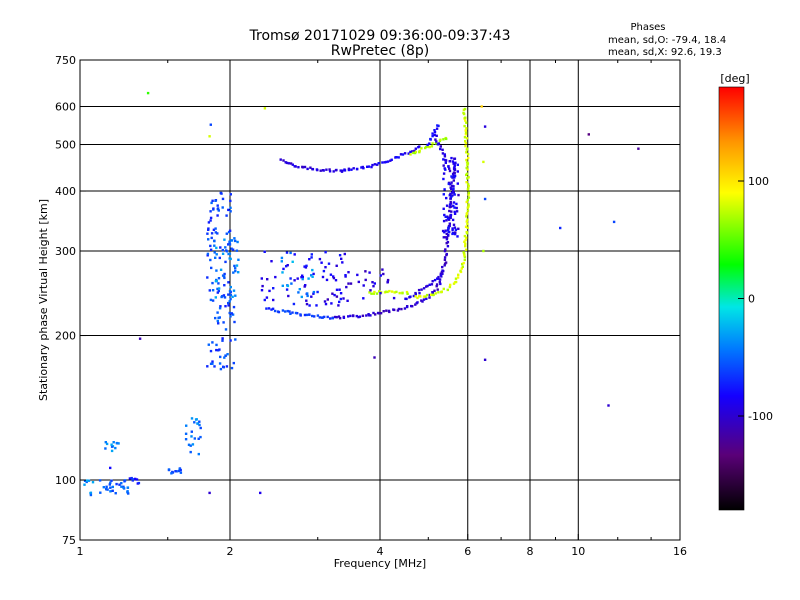 This screenshot has height=600, width=800. I want to click on y-axis: 75 100 200 300 400 500 600 750, so click(70, 300).